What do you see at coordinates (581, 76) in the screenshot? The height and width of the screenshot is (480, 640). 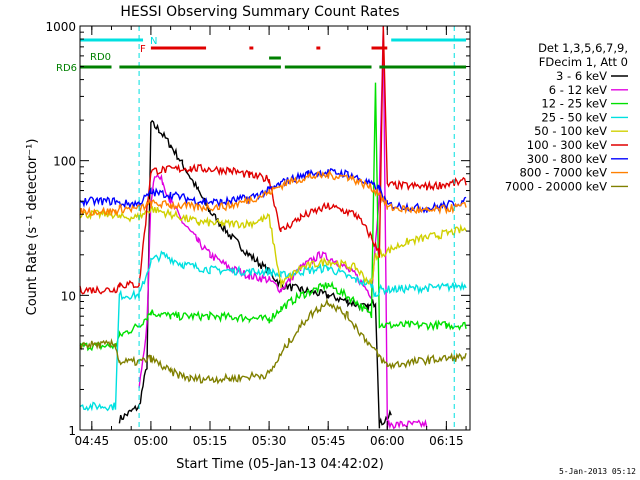 I see `legend-entry-0: 3 - 6 keV` at bounding box center [581, 76].